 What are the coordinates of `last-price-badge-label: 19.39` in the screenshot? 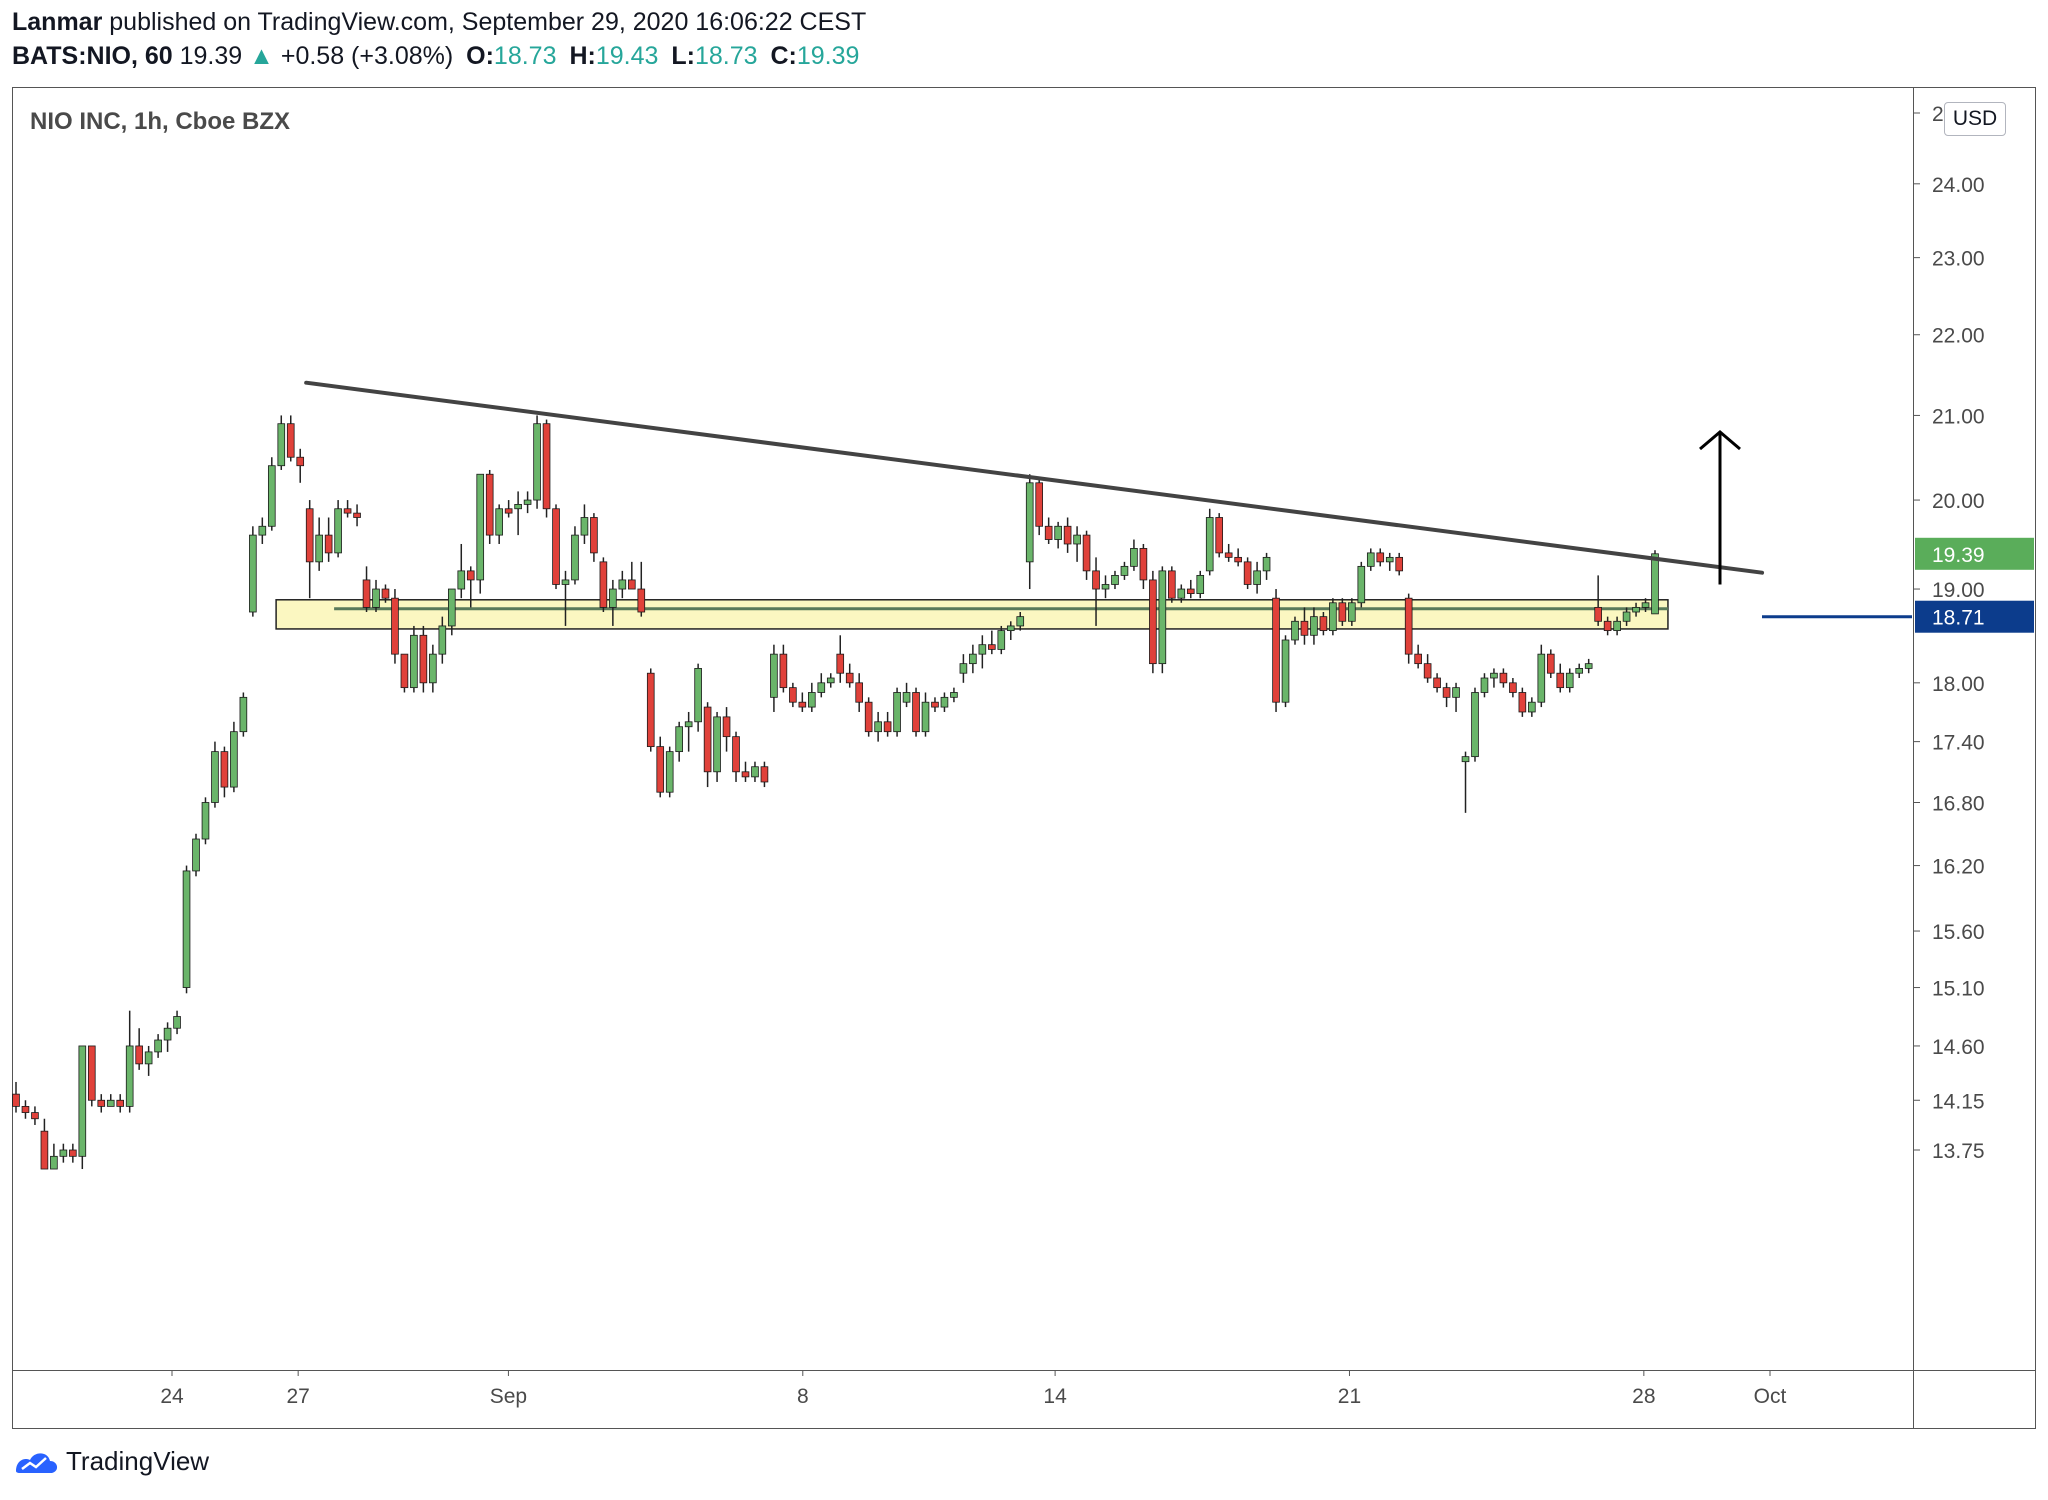 It's located at (1958, 555).